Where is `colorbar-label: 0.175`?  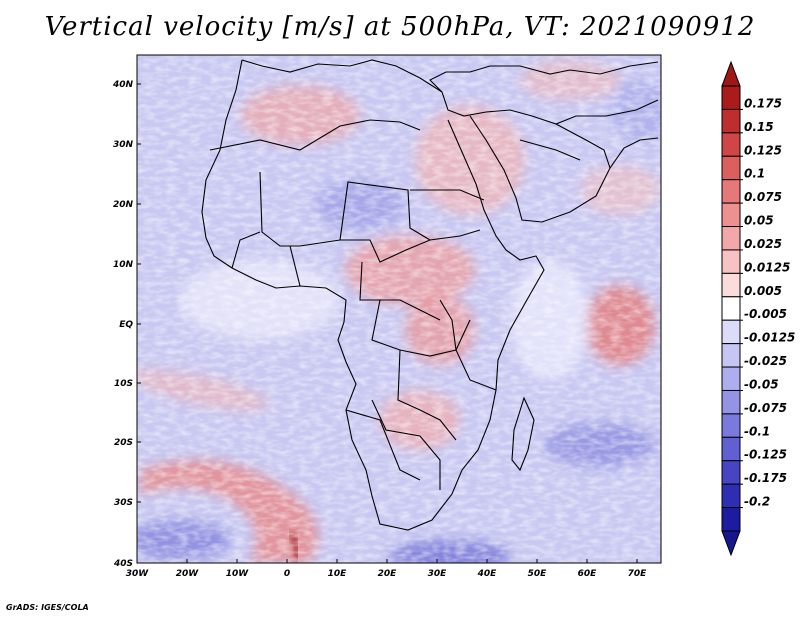 colorbar-label: 0.175 is located at coordinates (763, 103).